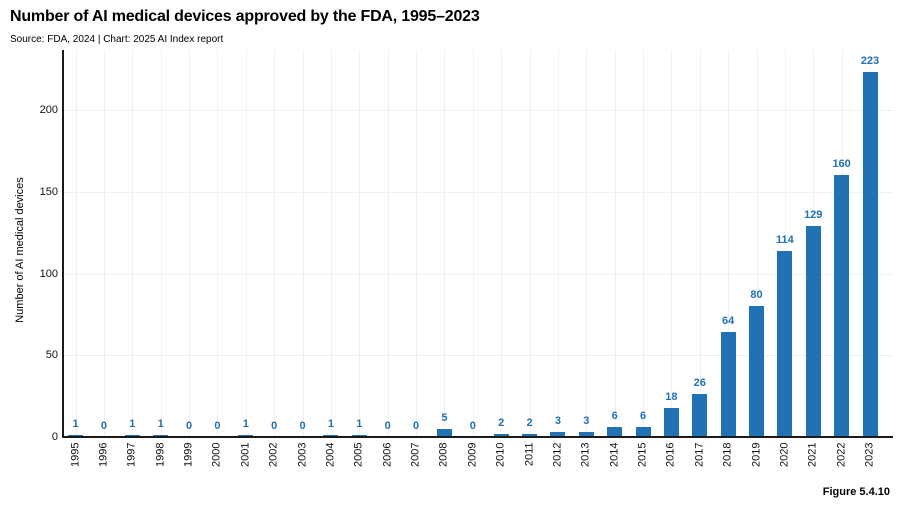  I want to click on bar-value-label: 114, so click(785, 239).